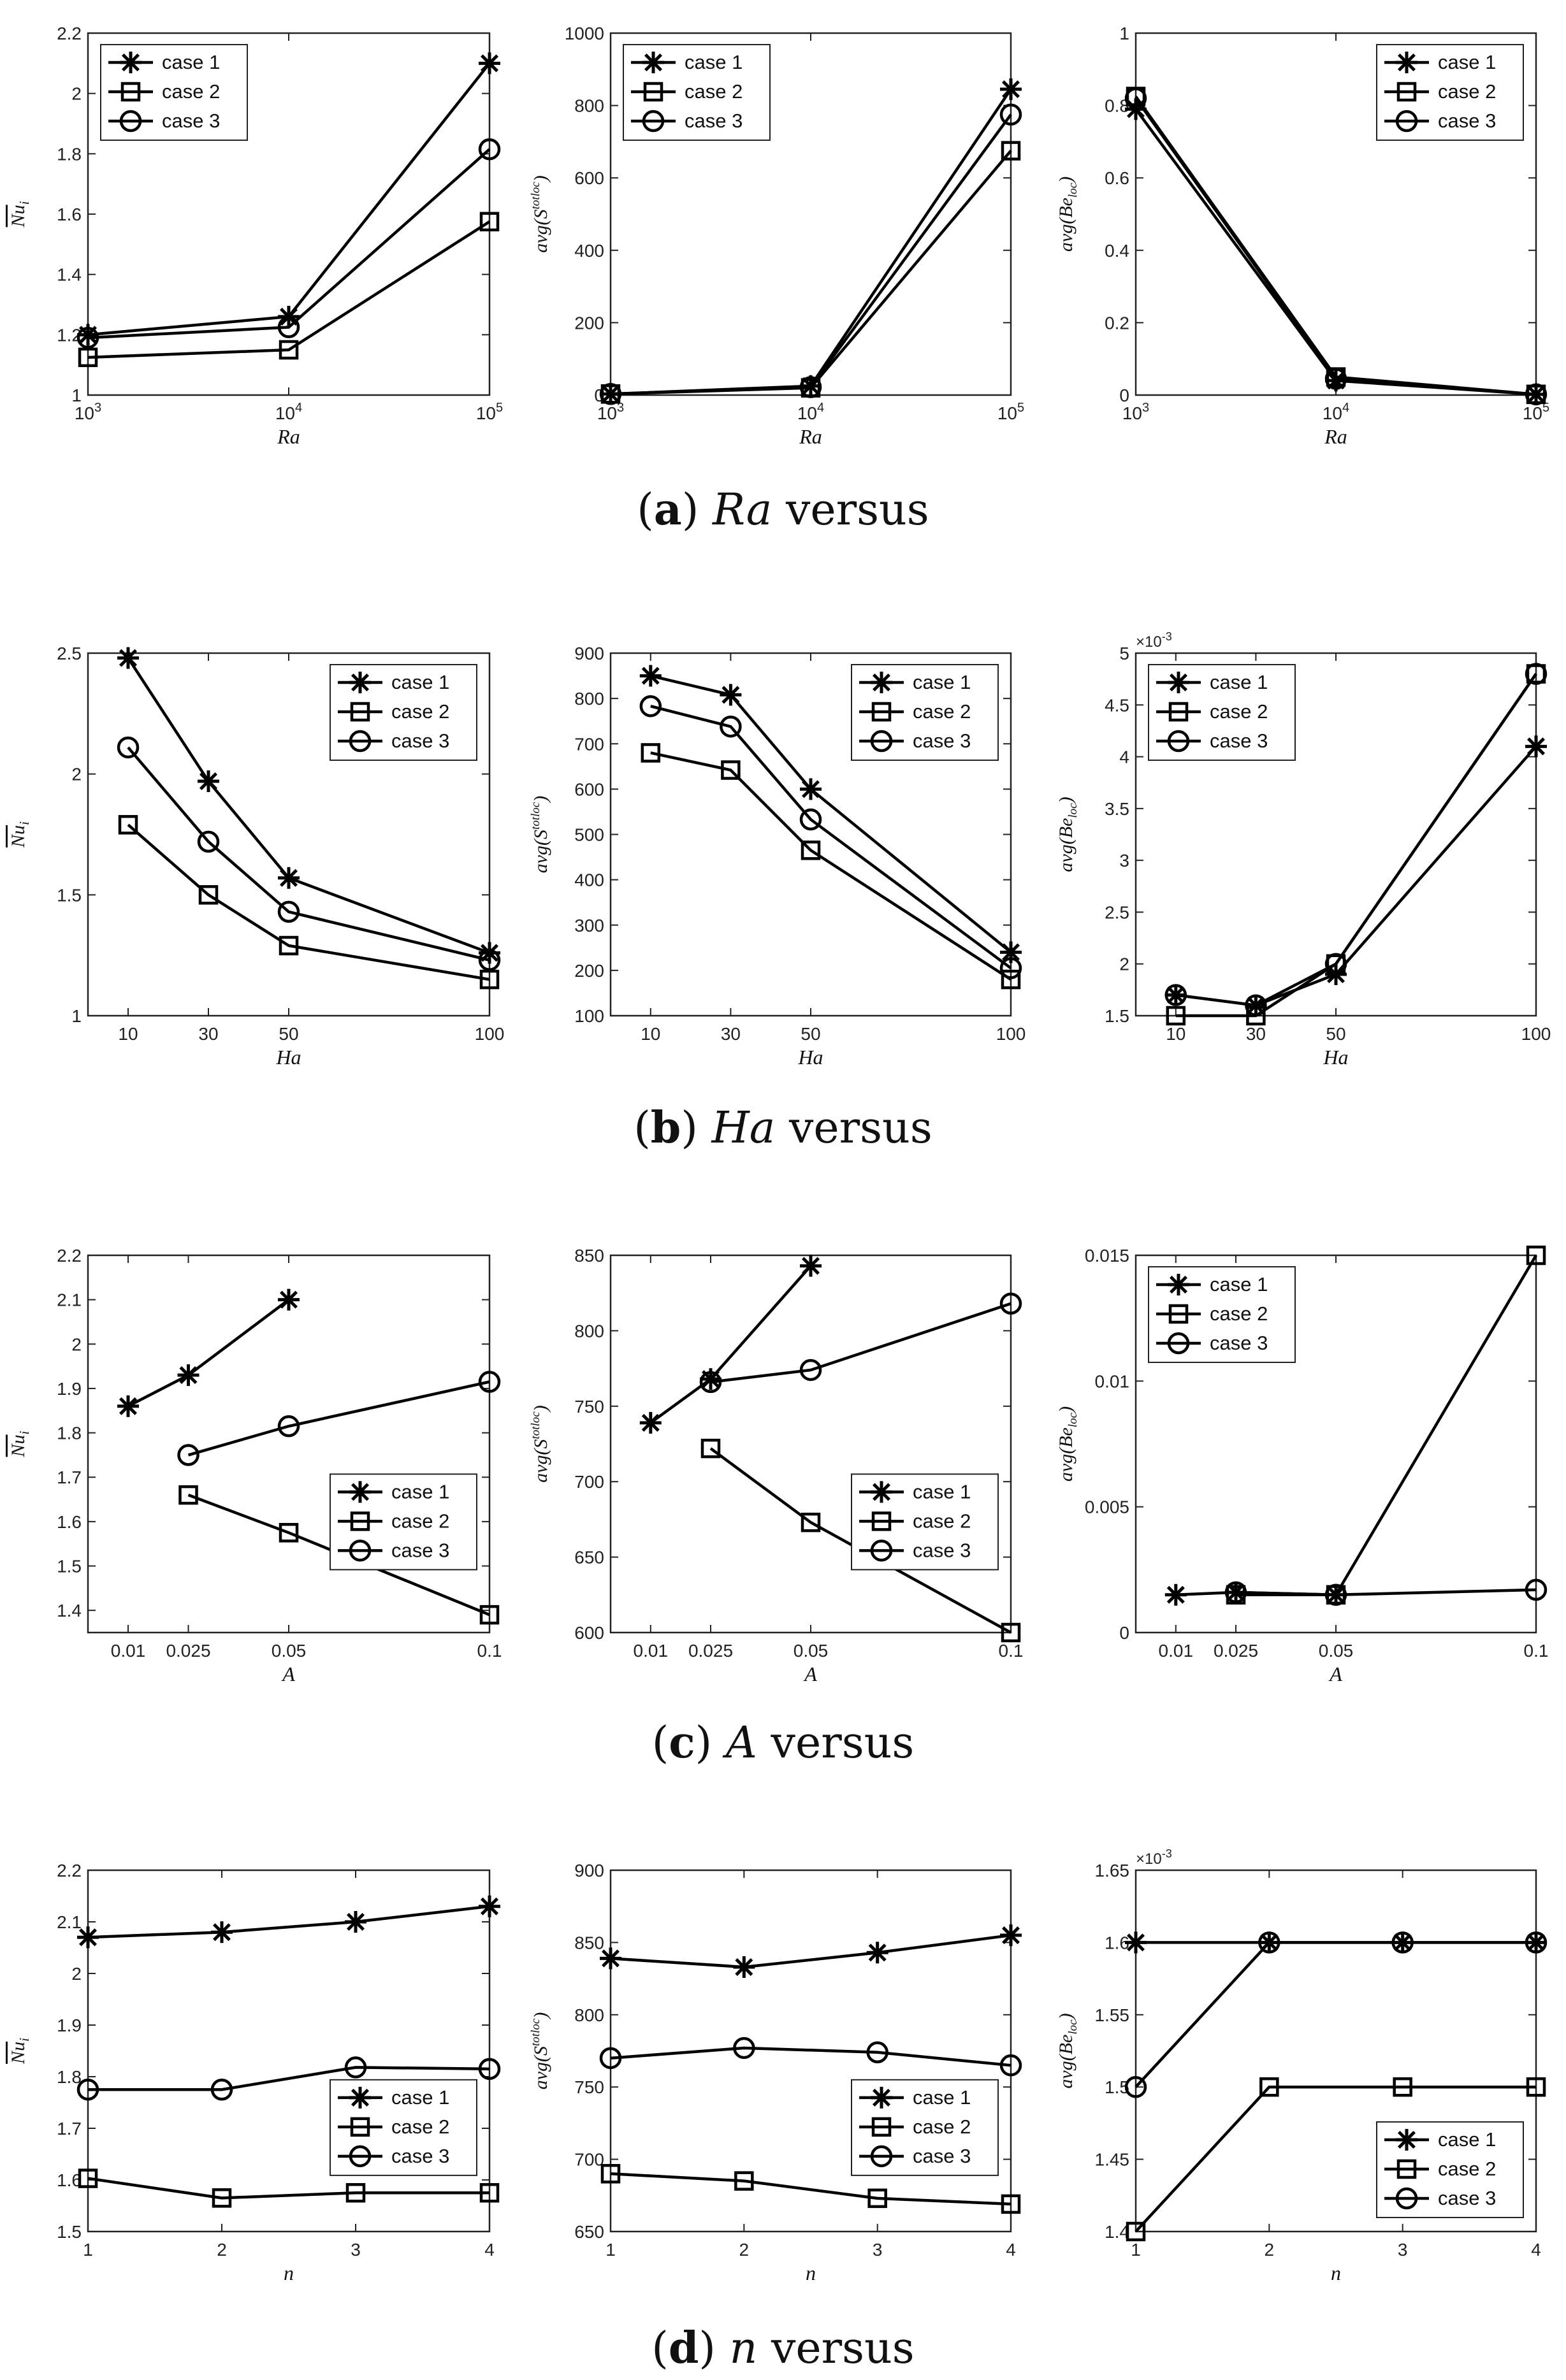 The height and width of the screenshot is (2380, 1566). I want to click on x-tick-label: 0.05, so click(1336, 1651).